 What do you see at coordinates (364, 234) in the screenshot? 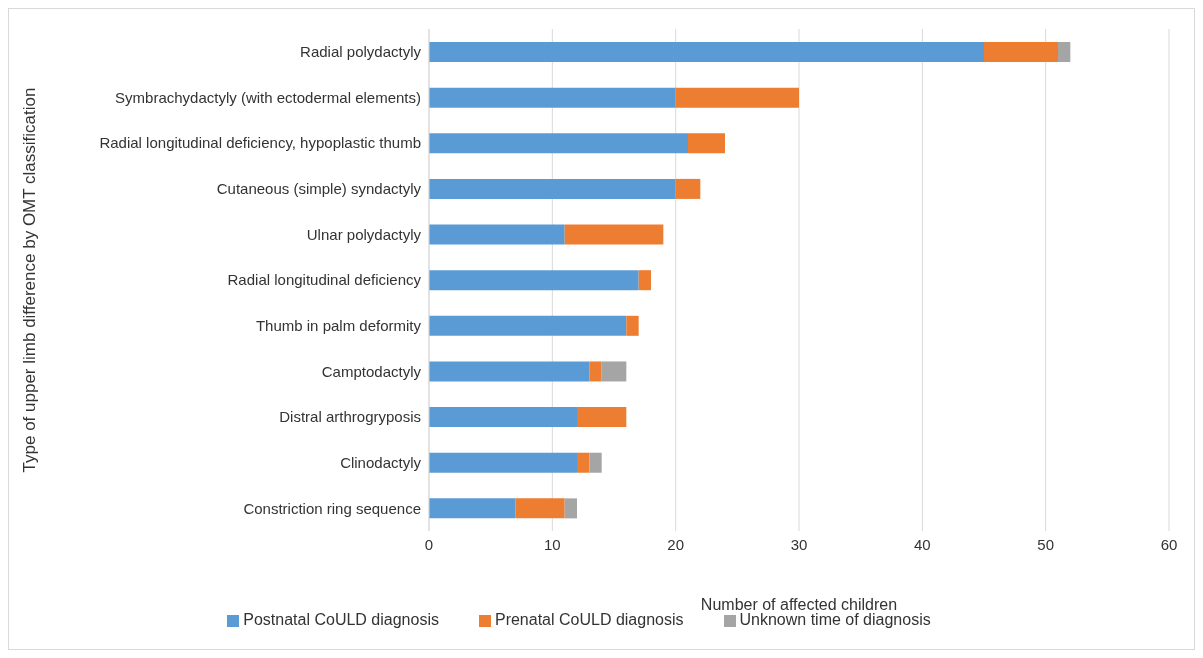
I see `y-tick-label: Ulnar polydactyly` at bounding box center [364, 234].